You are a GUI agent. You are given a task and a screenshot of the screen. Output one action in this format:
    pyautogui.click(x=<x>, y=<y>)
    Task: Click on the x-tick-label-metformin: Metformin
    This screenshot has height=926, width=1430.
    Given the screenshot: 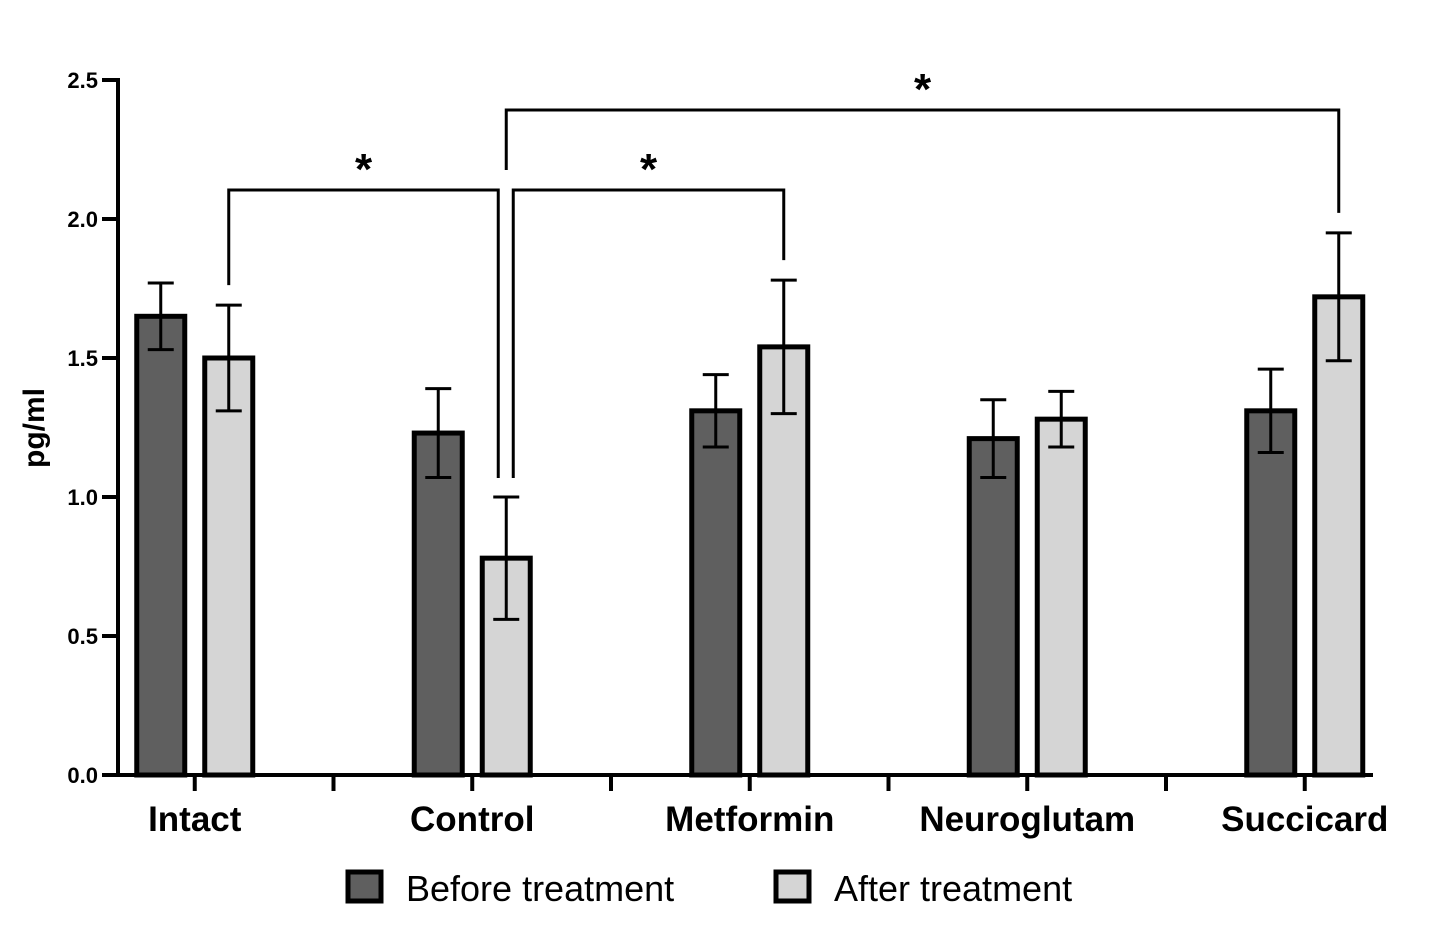 What is the action you would take?
    pyautogui.click(x=749, y=819)
    